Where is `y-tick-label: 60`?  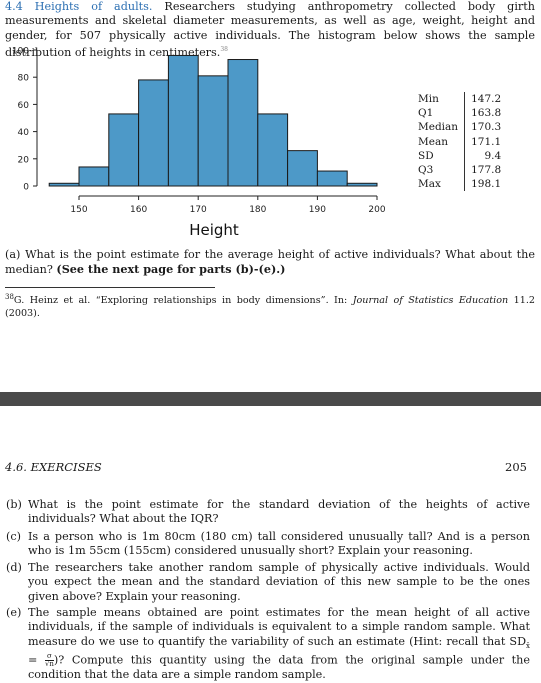 y-tick-label: 60 is located at coordinates (24, 106).